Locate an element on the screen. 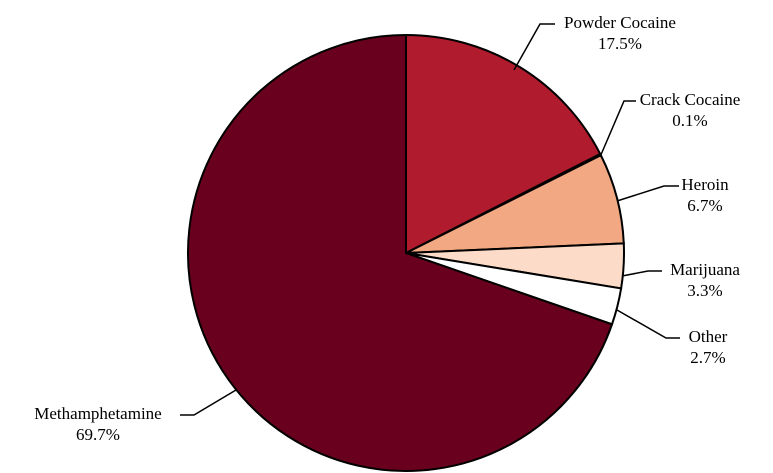  slice-value-other: 2.7% is located at coordinates (707, 357).